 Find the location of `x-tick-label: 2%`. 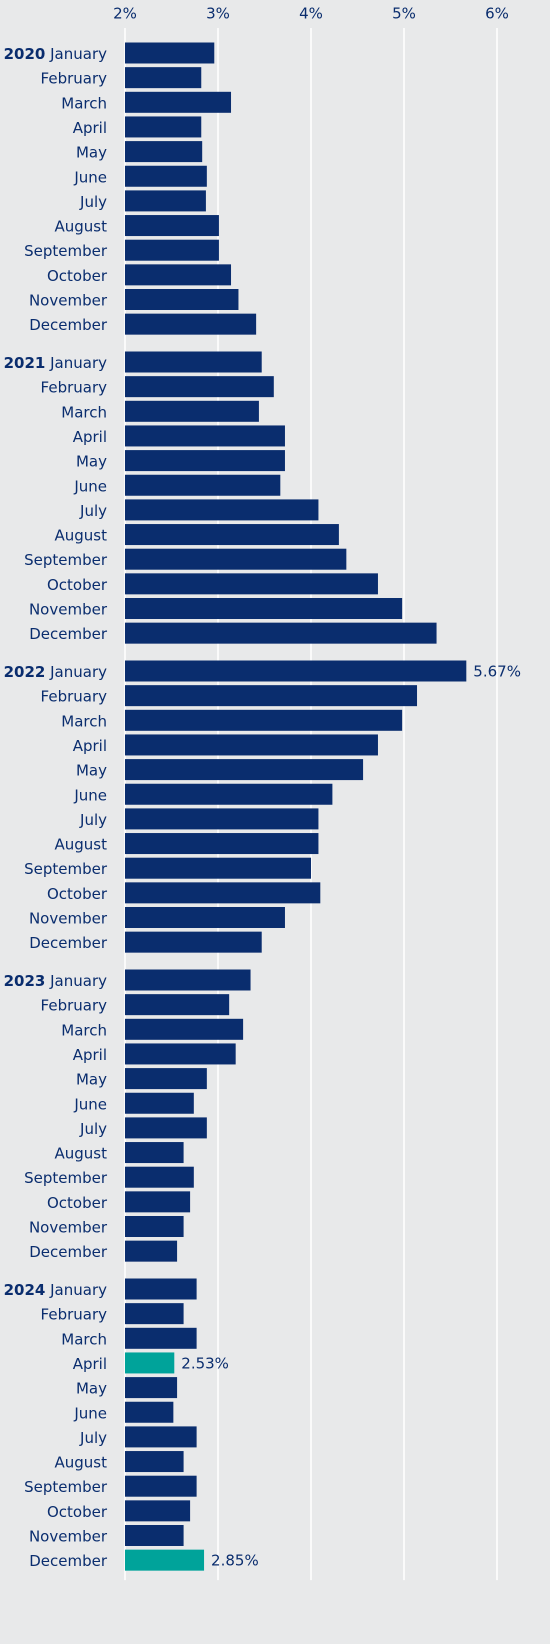

x-tick-label: 2% is located at coordinates (125, 14).